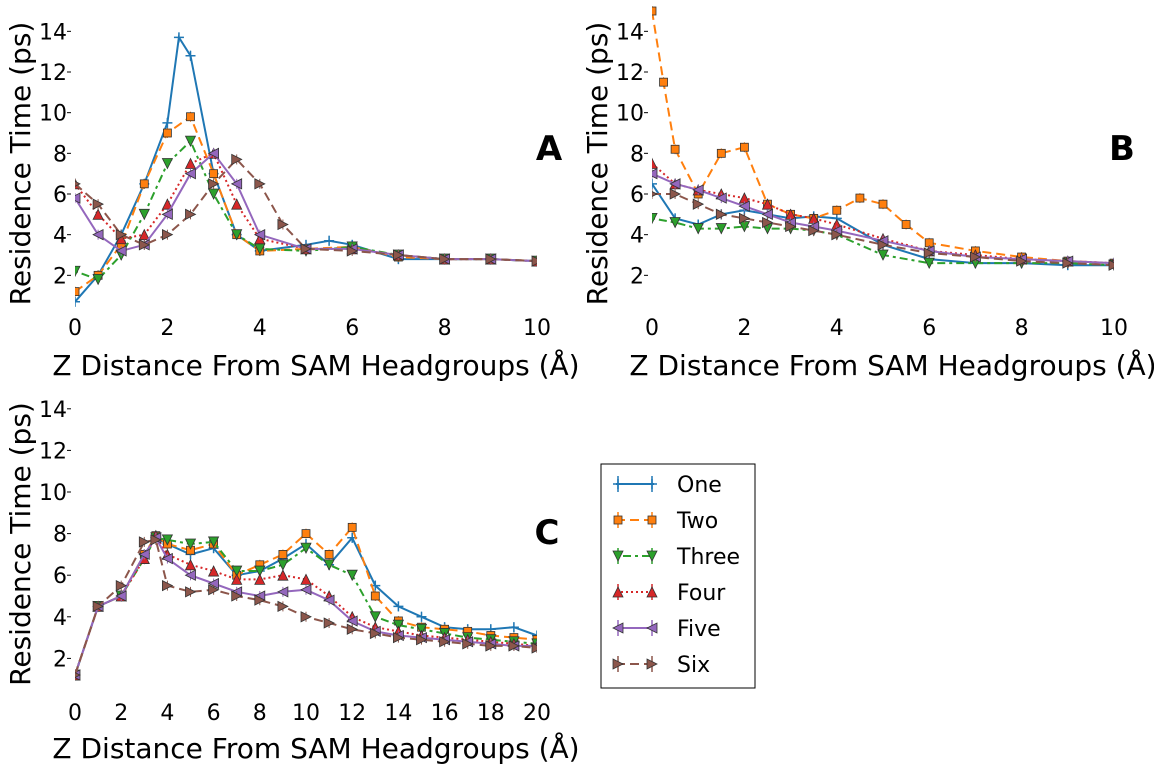 The image size is (1154, 773). What do you see at coordinates (630, 73) in the screenshot?
I see `y-tick-label: 12` at bounding box center [630, 73].